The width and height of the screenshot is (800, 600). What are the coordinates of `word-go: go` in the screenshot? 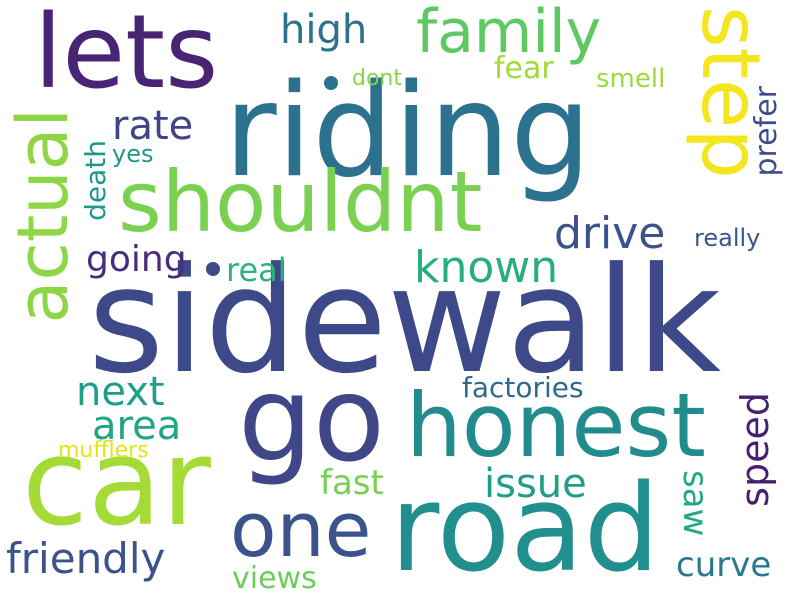 It's located at (312, 419).